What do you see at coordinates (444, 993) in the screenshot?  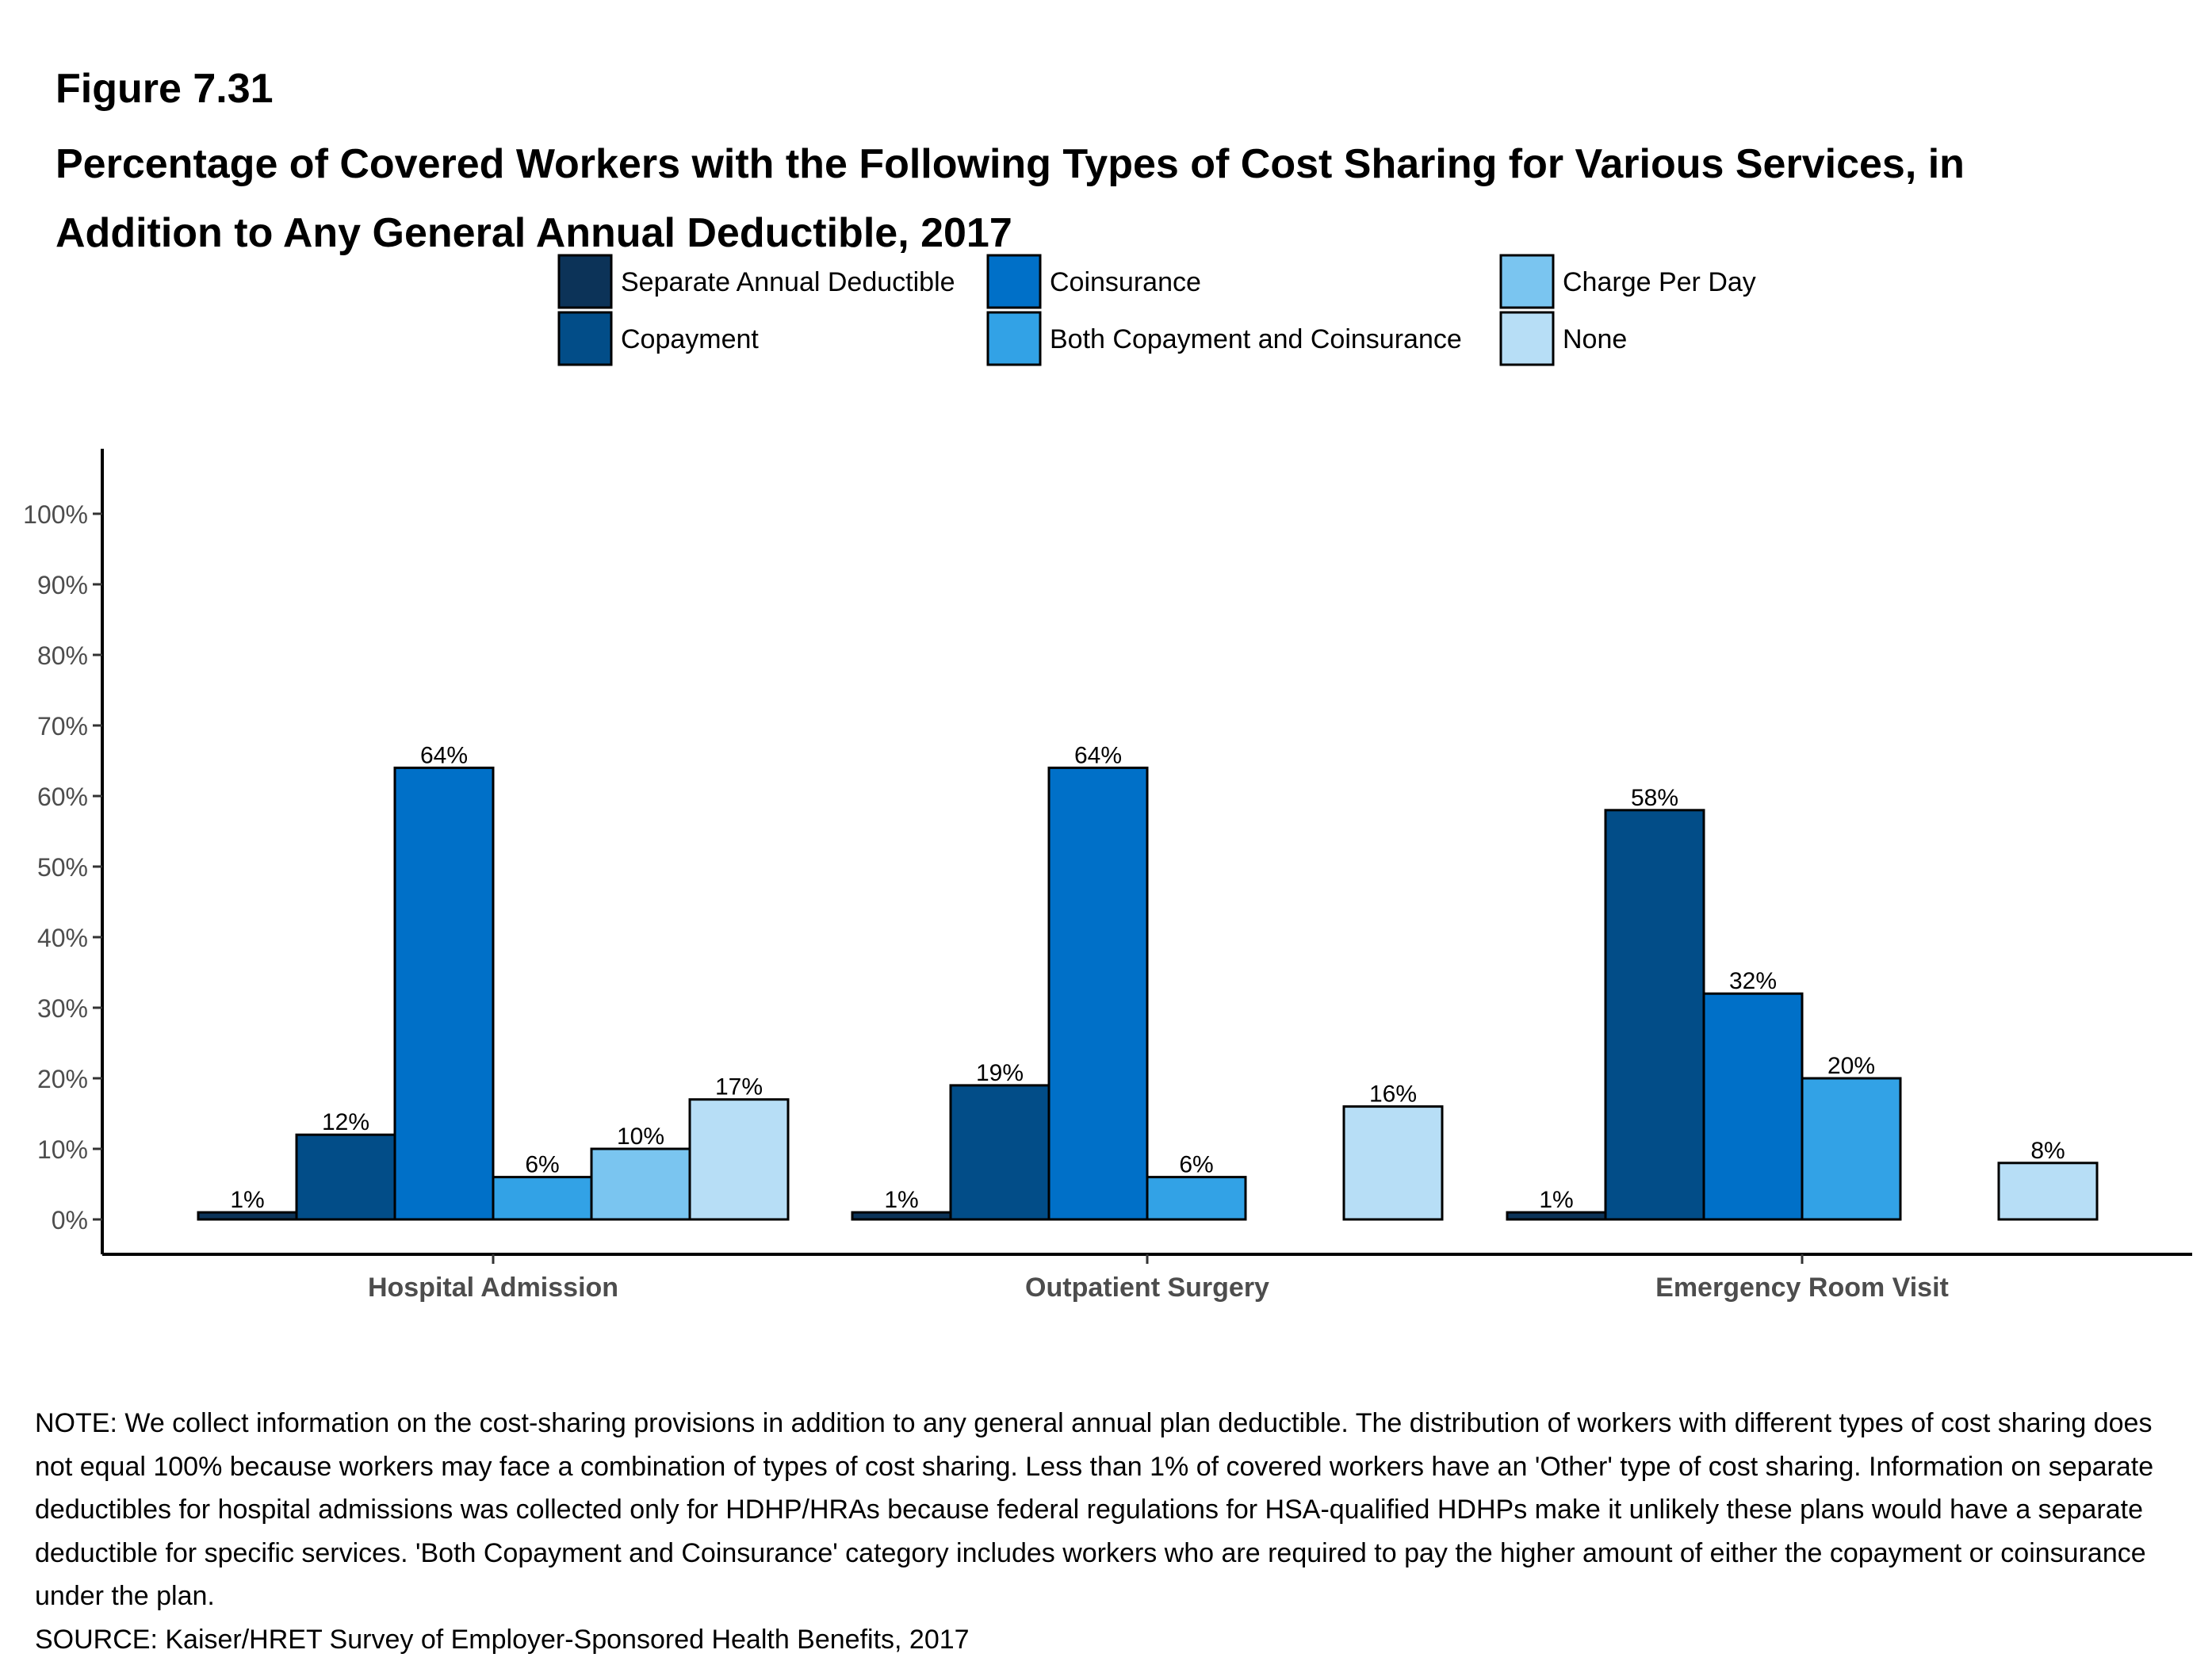 I see `bar-coinsurance-hospital-admission` at bounding box center [444, 993].